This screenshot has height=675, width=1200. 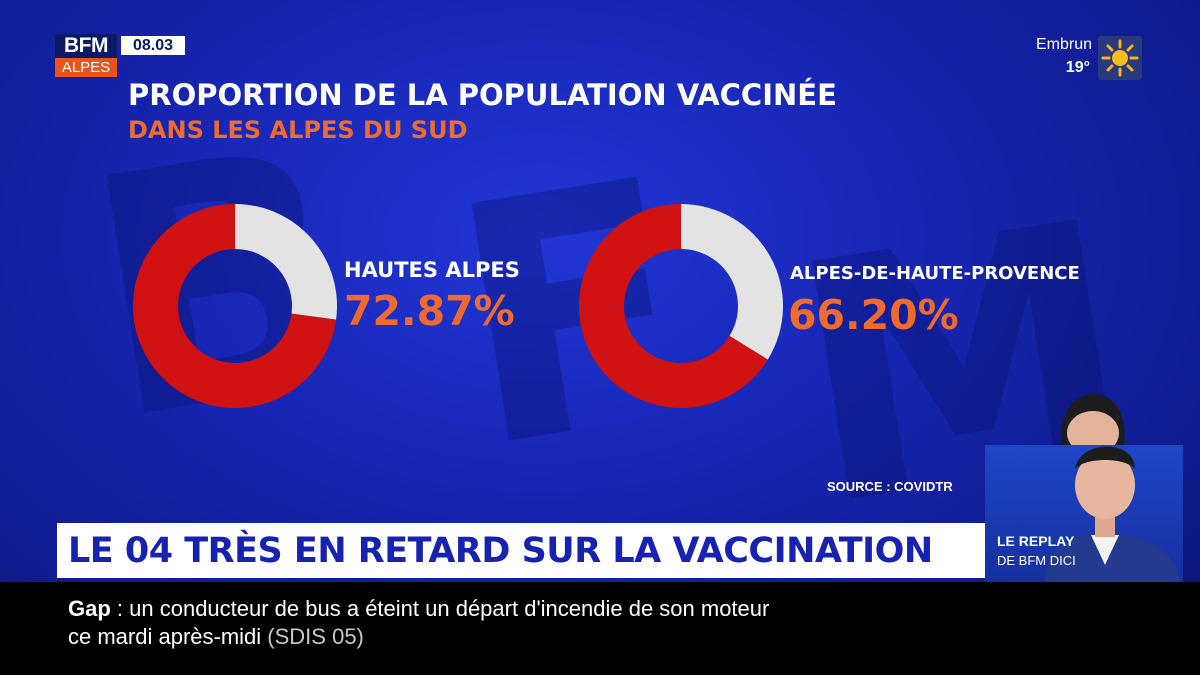 I want to click on channel-logo-bottom: ALPES, so click(x=86, y=67).